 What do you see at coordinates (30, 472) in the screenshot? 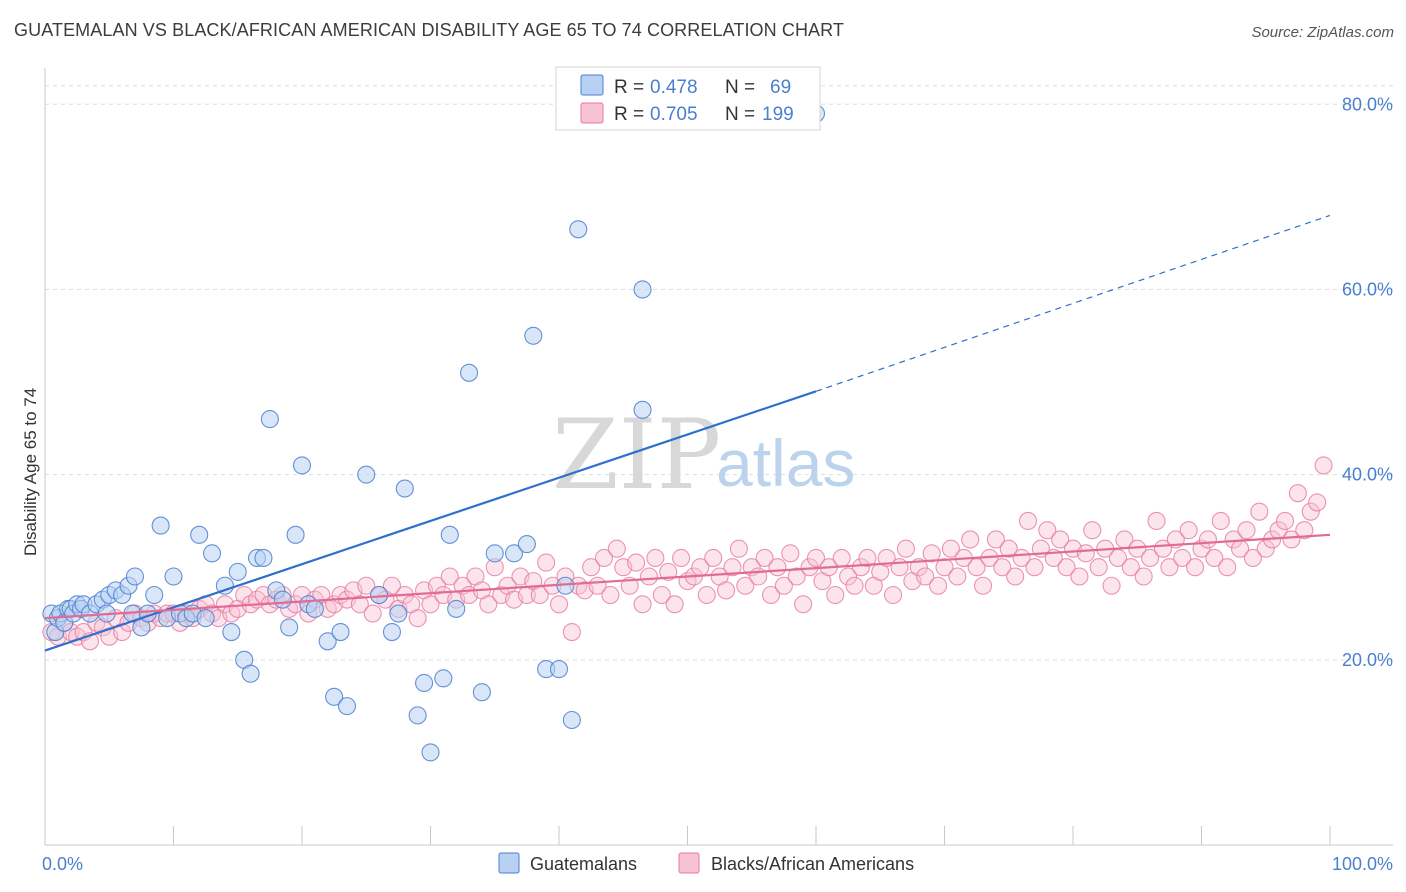
I see `y-axis-label: Disability Age 65 to 74` at bounding box center [30, 472].